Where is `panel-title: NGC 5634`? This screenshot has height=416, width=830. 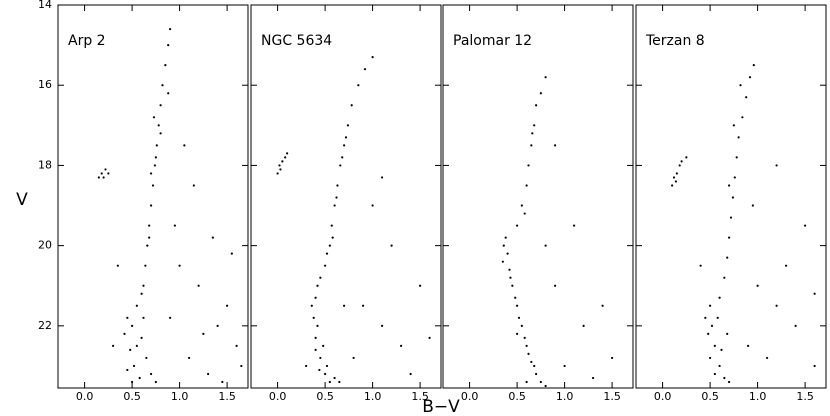 panel-title: NGC 5634 is located at coordinates (296, 41).